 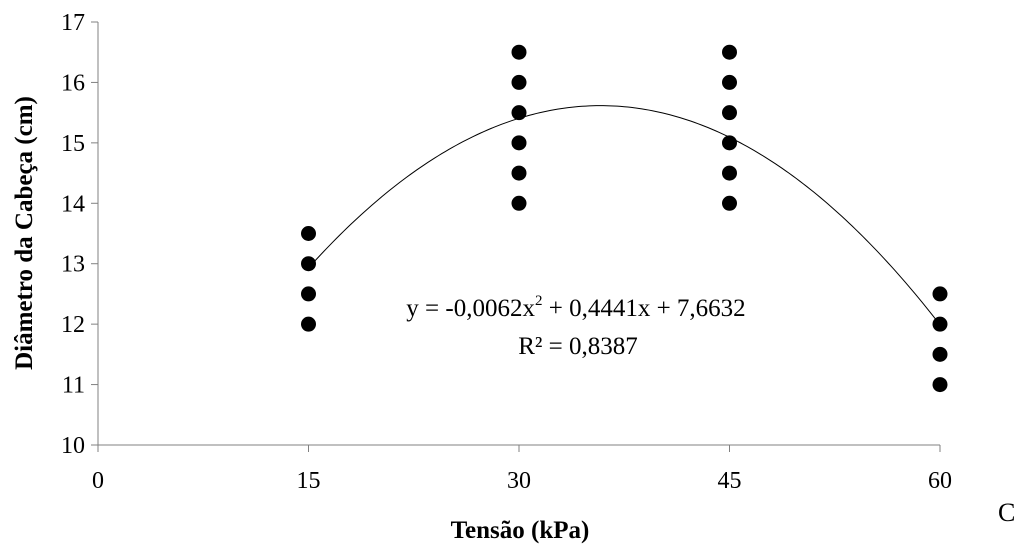 What do you see at coordinates (940, 481) in the screenshot?
I see `x-tick-label: 60` at bounding box center [940, 481].